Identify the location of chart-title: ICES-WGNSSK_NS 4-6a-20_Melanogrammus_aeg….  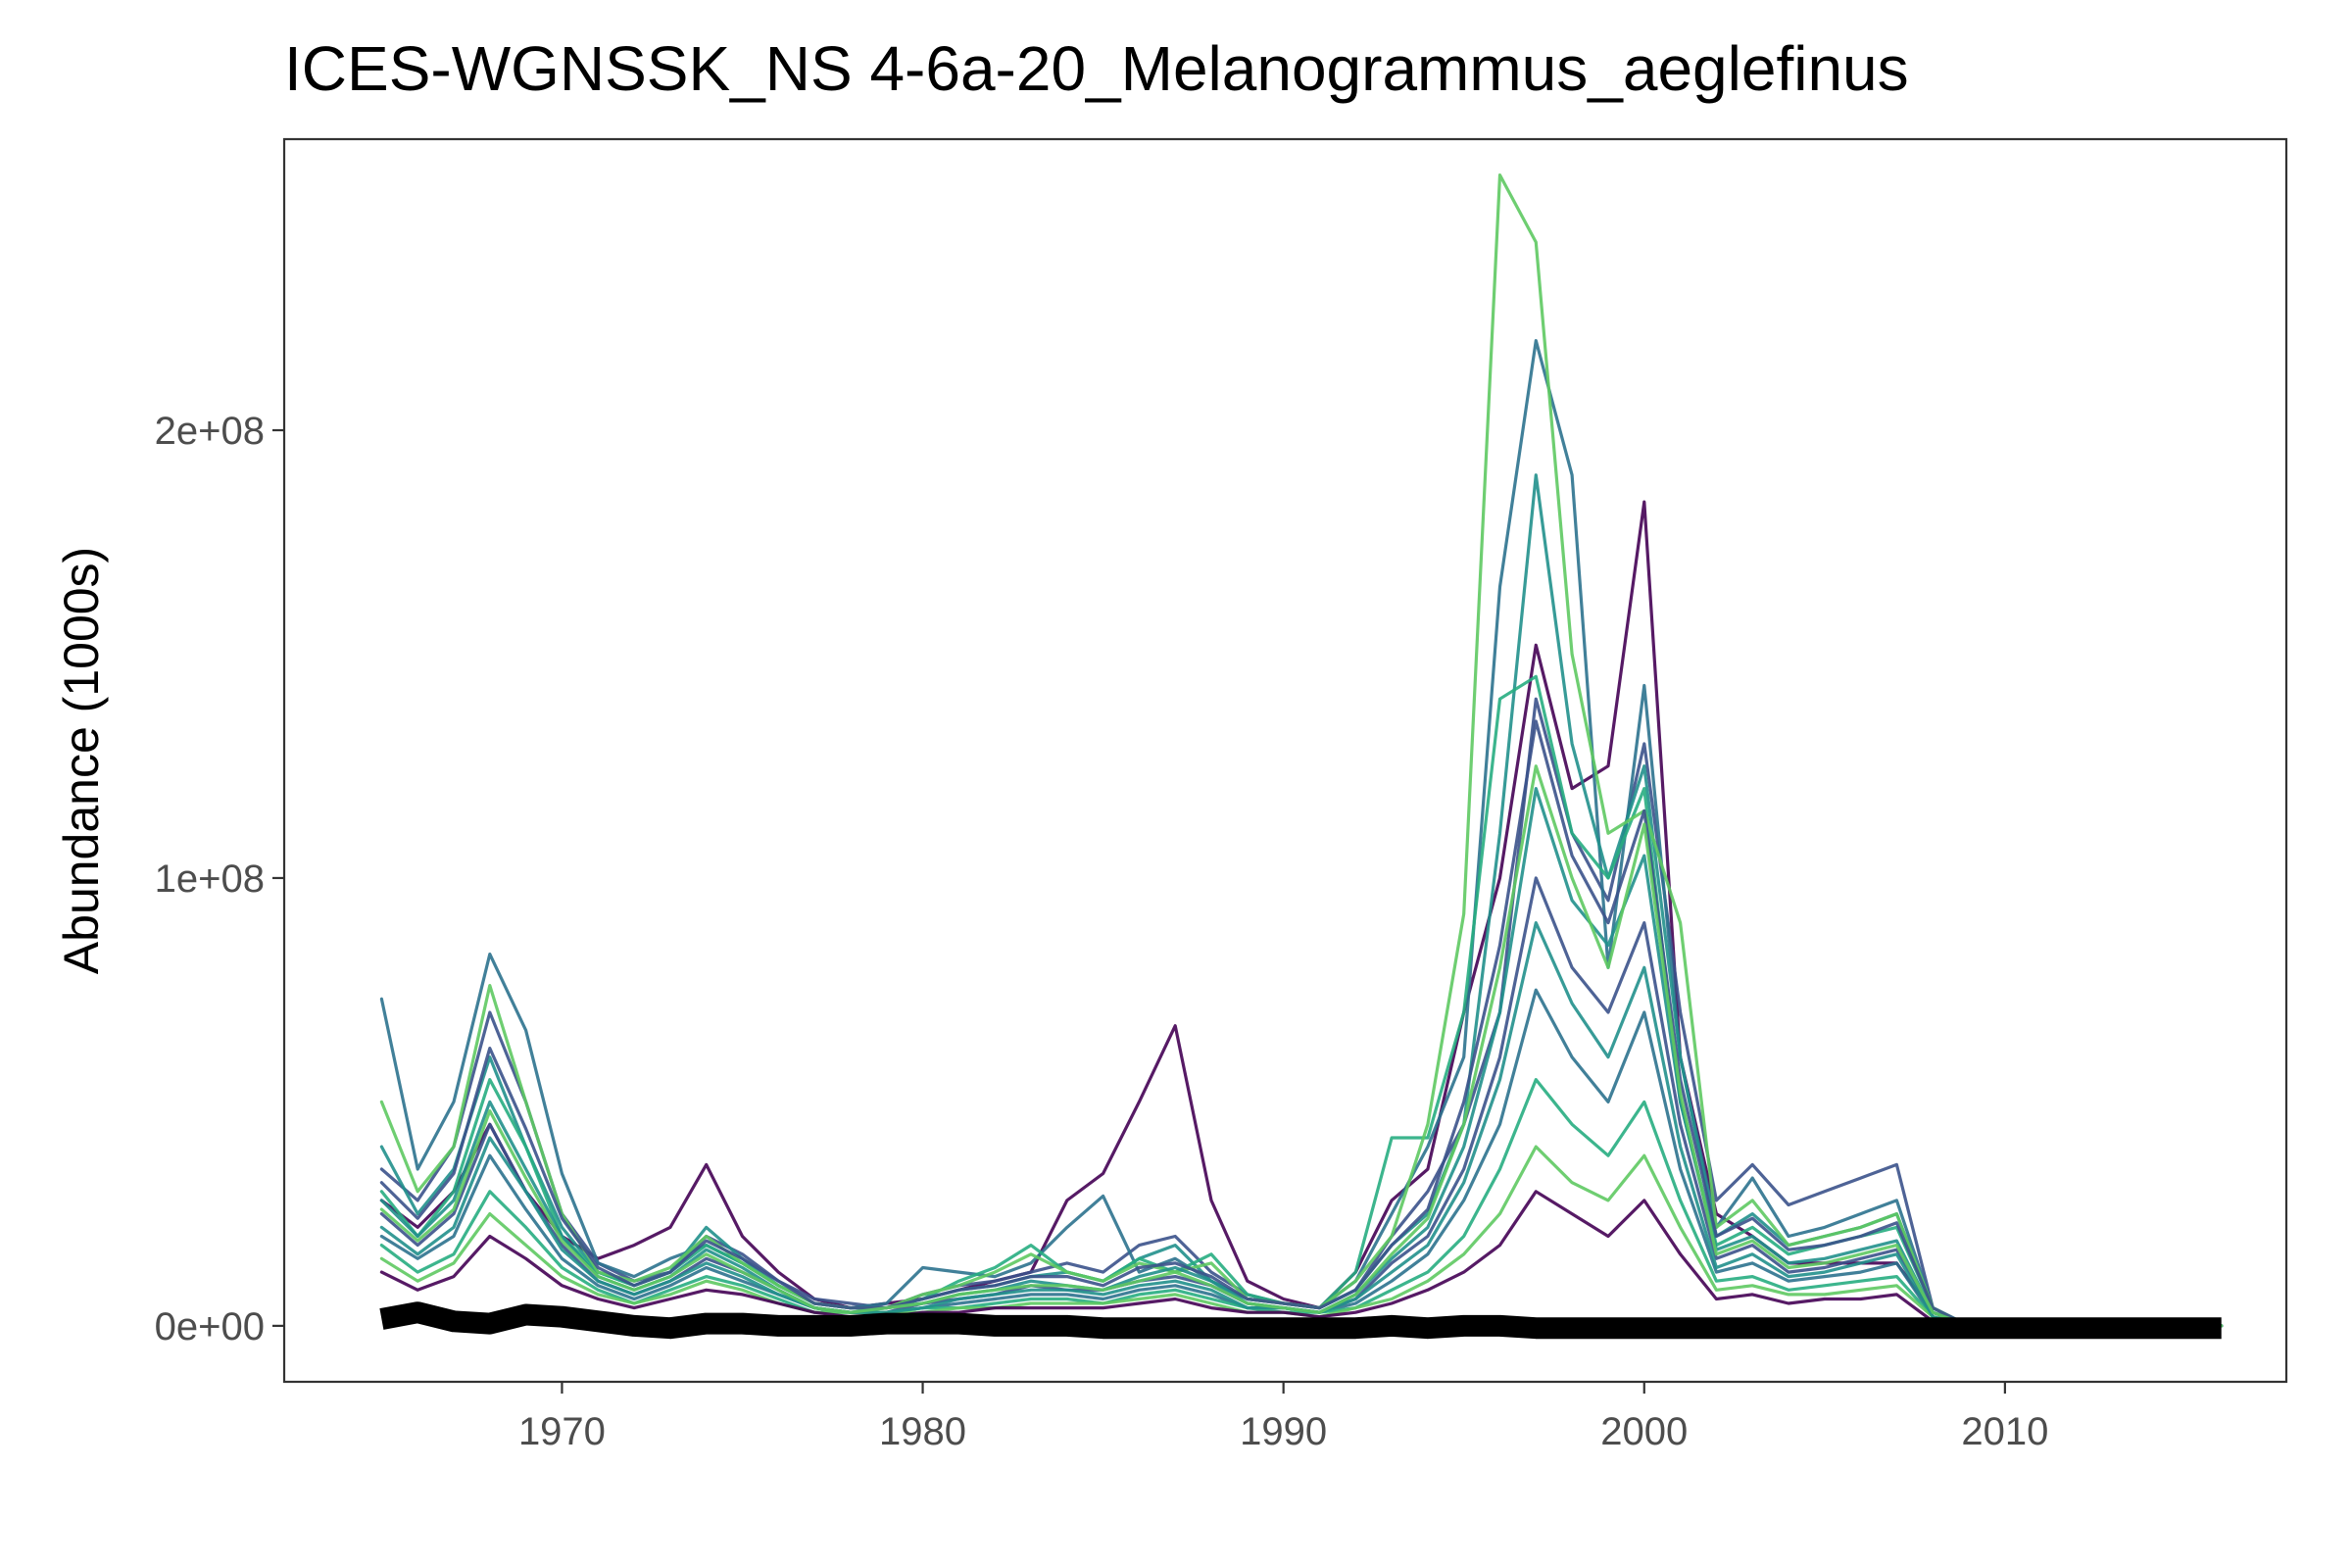
(1096, 68).